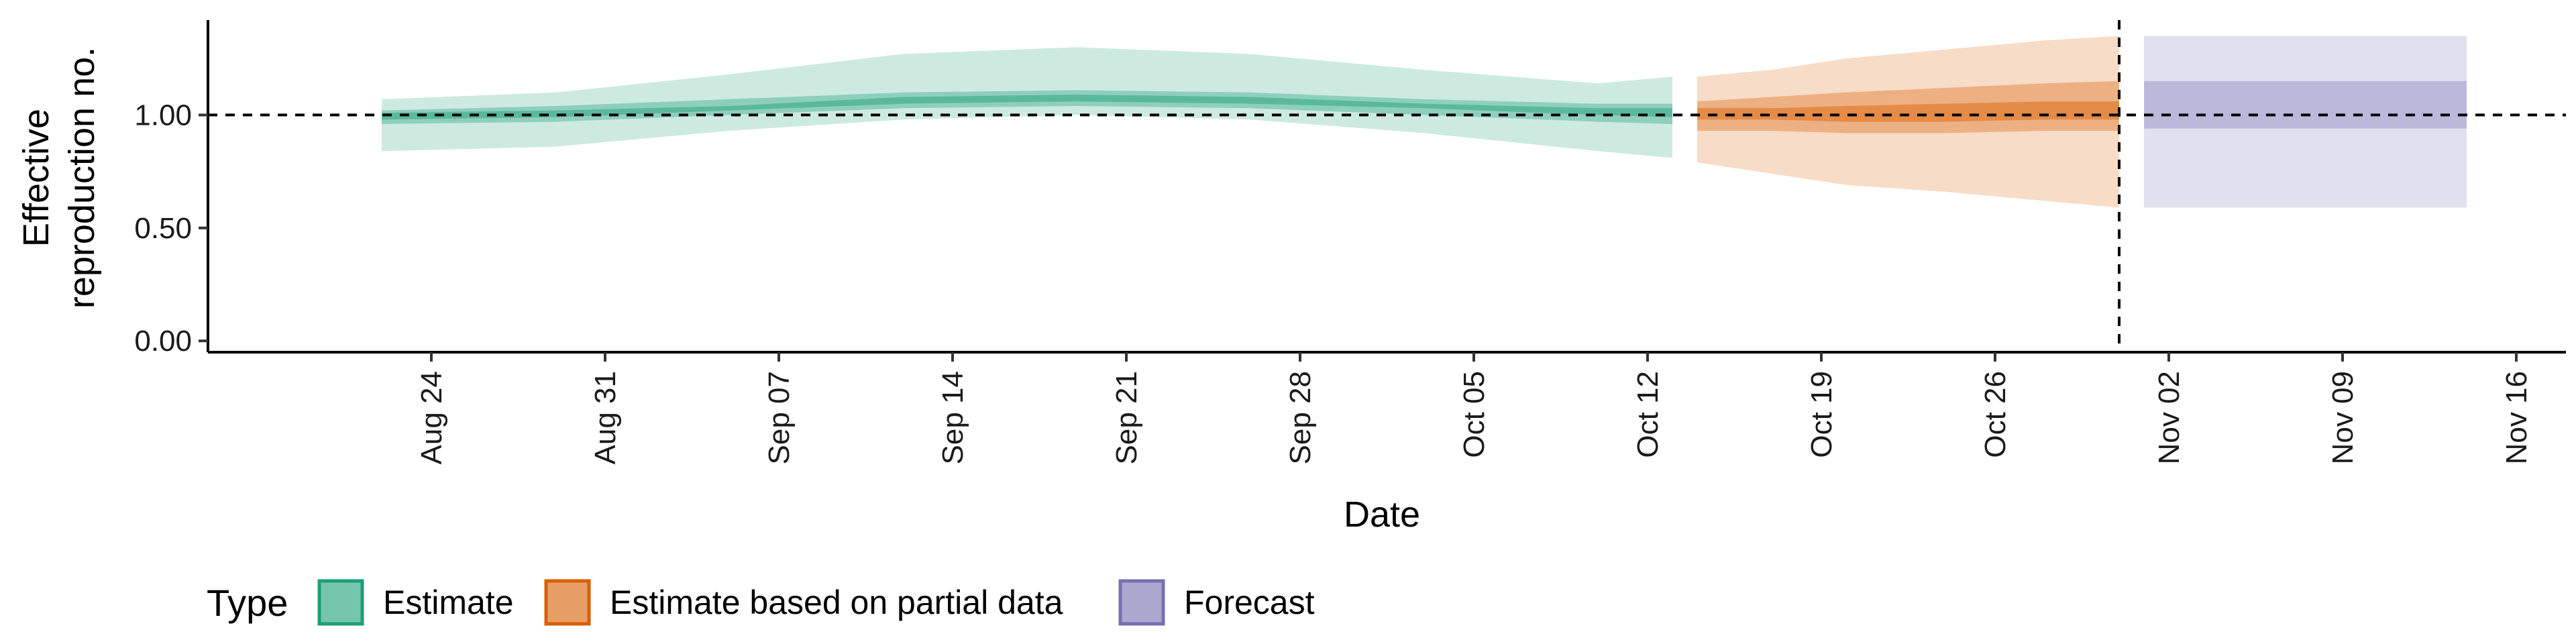 The height and width of the screenshot is (644, 2576). I want to click on y-axis-title-line-2: reproduction no., so click(82, 178).